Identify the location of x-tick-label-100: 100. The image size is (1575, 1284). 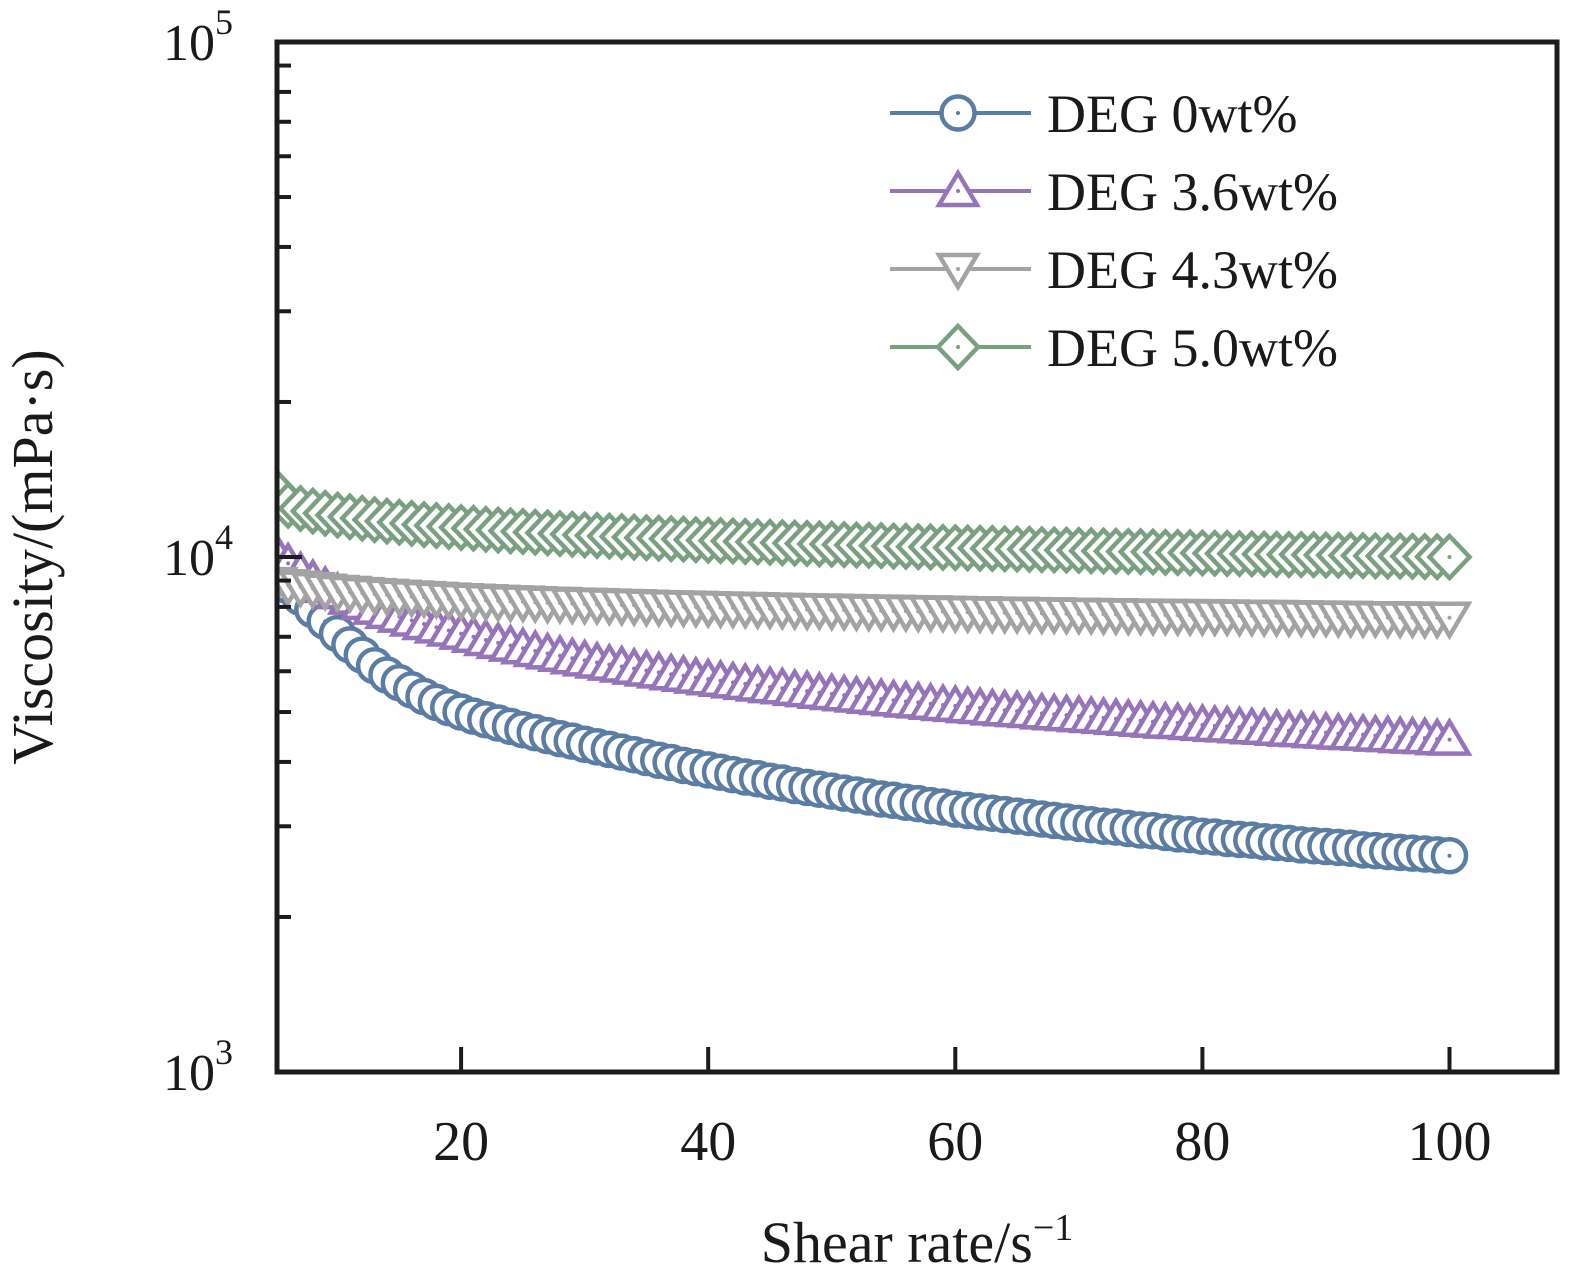
(1450, 1142).